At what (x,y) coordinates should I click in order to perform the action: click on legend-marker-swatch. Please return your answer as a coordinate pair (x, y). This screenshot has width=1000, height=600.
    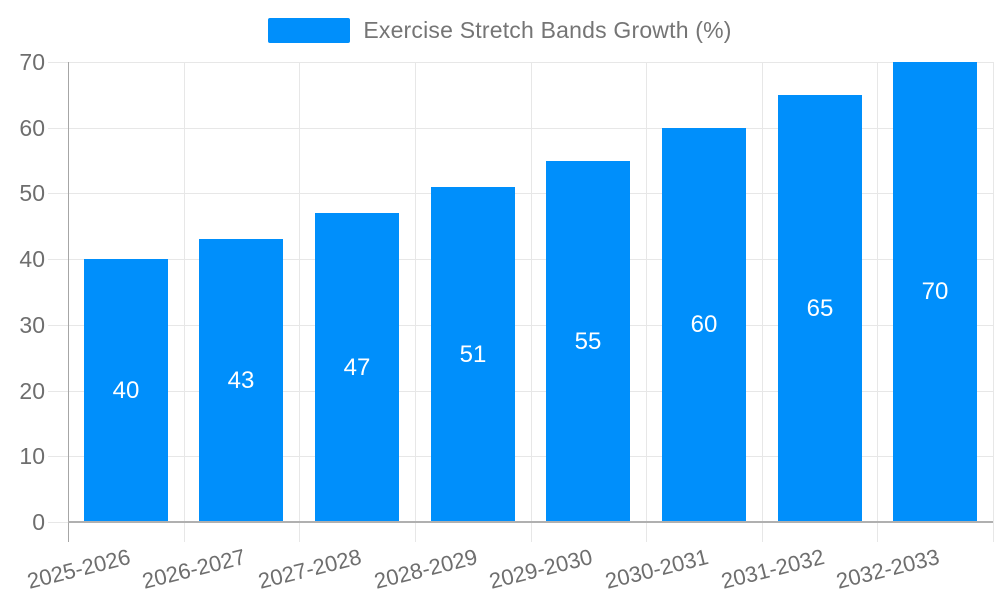
    Looking at the image, I should click on (309, 30).